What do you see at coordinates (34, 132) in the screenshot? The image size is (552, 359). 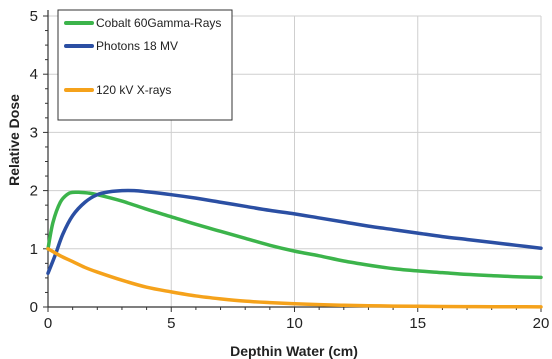 I see `y-tick-label: 3` at bounding box center [34, 132].